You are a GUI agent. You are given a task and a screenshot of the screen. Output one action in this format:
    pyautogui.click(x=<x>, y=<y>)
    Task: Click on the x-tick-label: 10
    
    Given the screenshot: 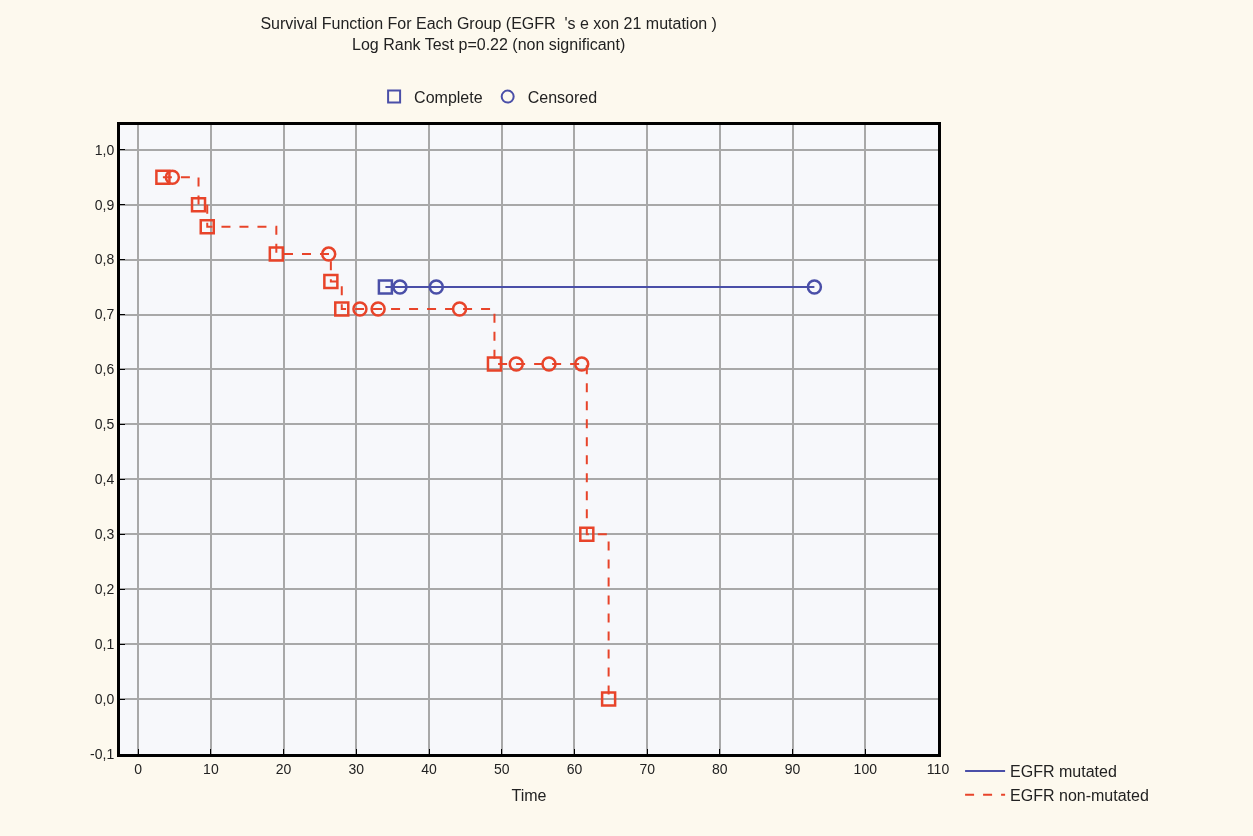 What is the action you would take?
    pyautogui.click(x=211, y=768)
    